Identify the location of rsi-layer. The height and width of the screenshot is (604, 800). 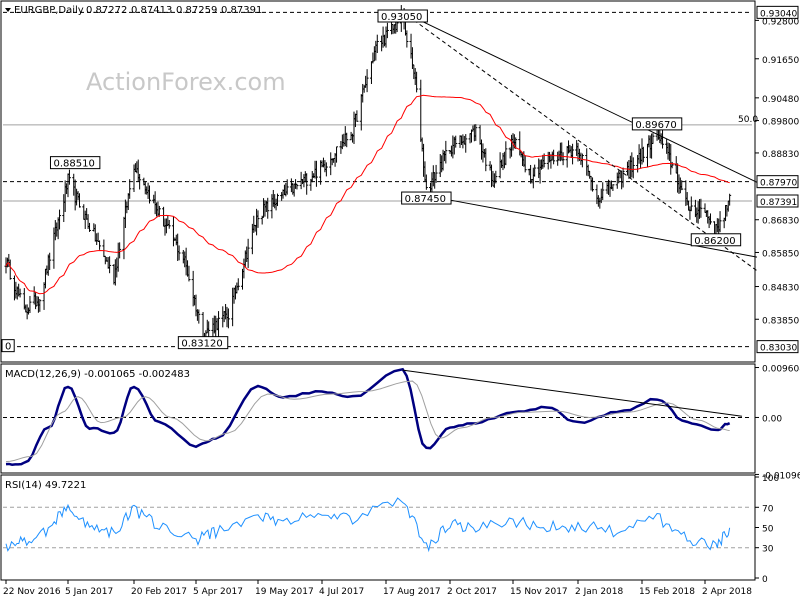
(377, 525).